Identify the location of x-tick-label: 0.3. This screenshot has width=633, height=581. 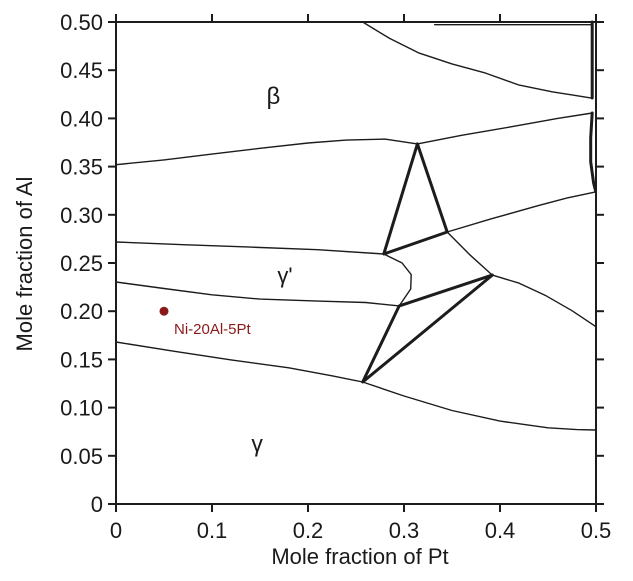
(404, 530).